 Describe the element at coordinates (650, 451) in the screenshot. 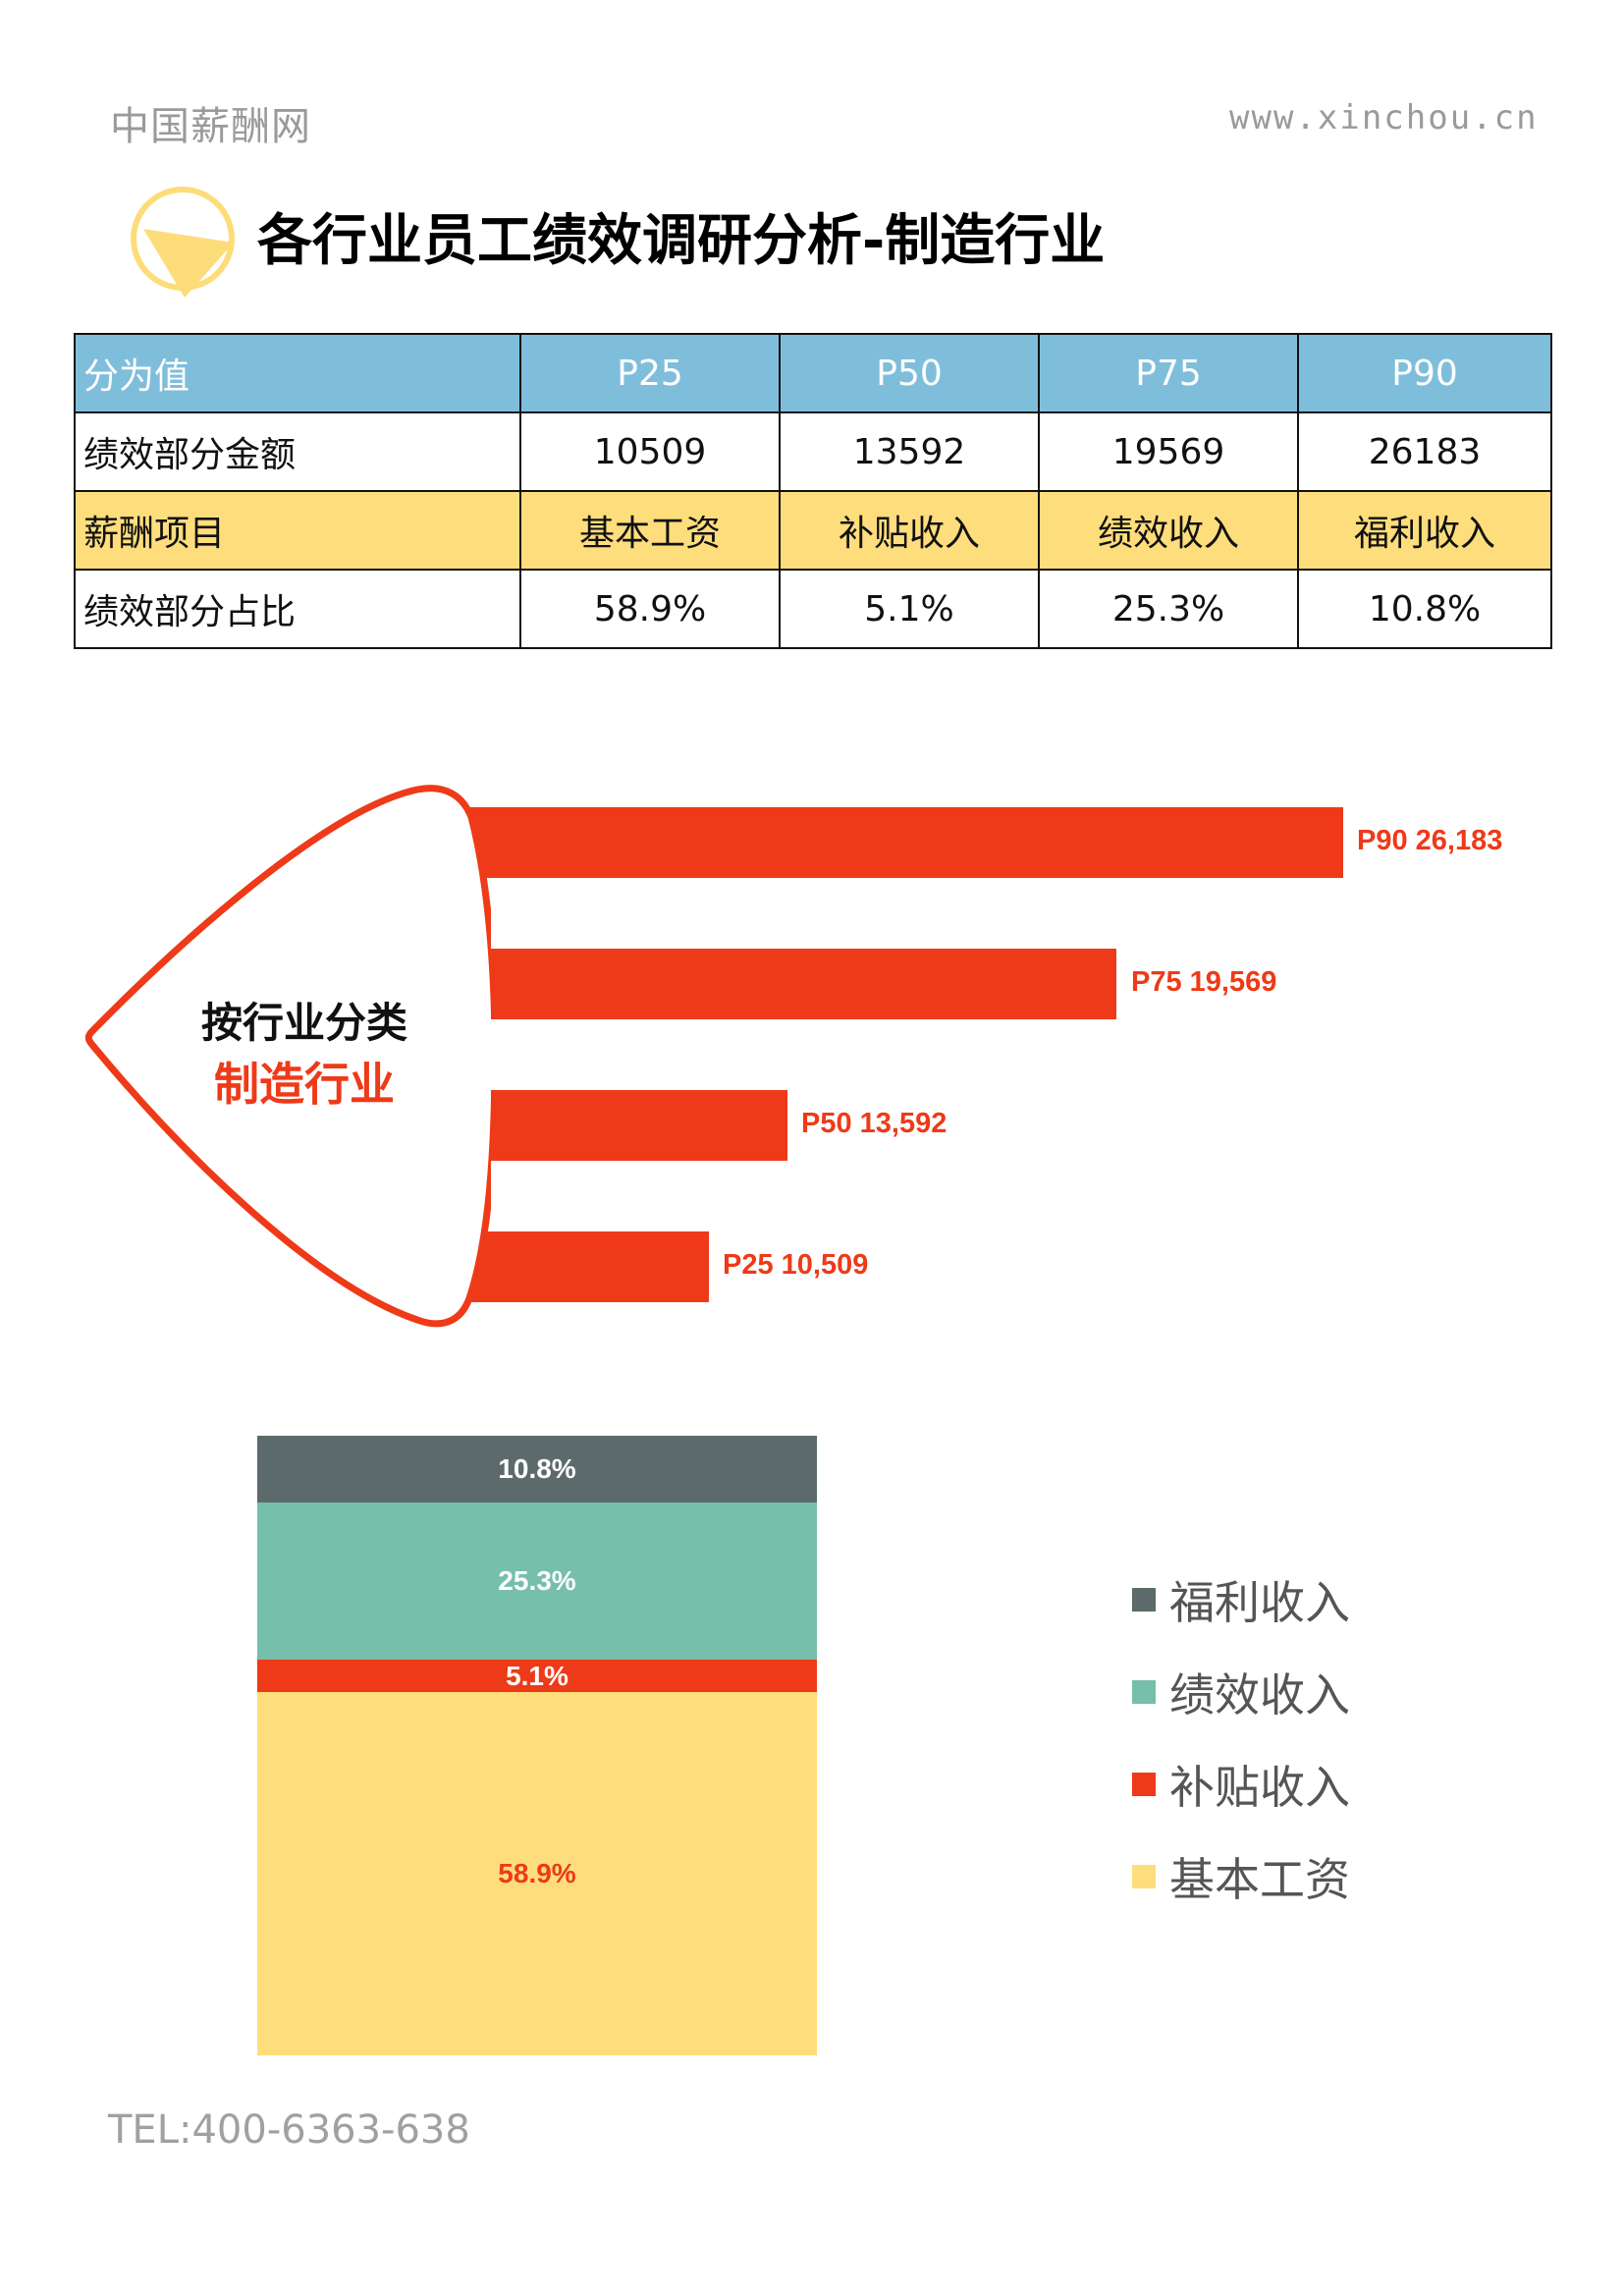

I see `table-cell: 10509` at that location.